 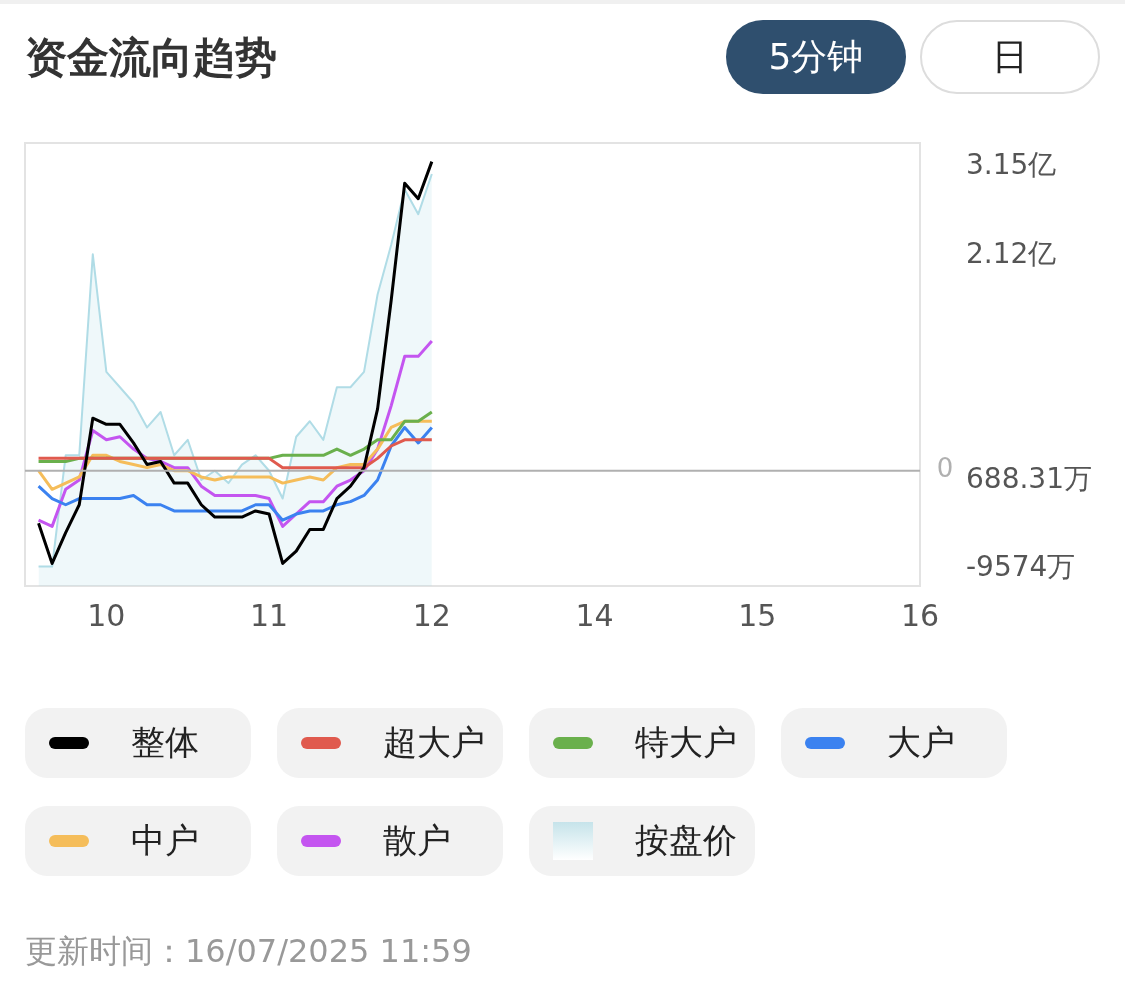 What do you see at coordinates (920, 615) in the screenshot?
I see `x-tick-label: 16` at bounding box center [920, 615].